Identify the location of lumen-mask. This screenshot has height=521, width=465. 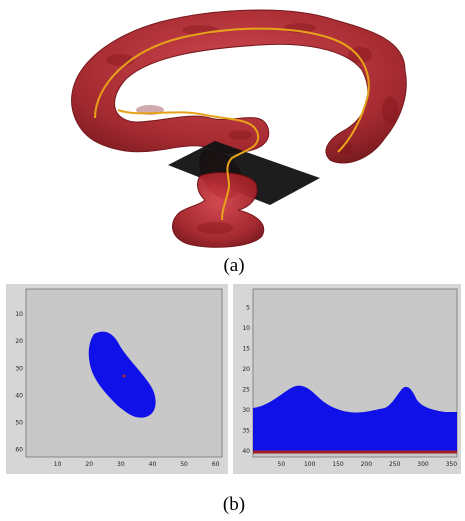
(122, 374).